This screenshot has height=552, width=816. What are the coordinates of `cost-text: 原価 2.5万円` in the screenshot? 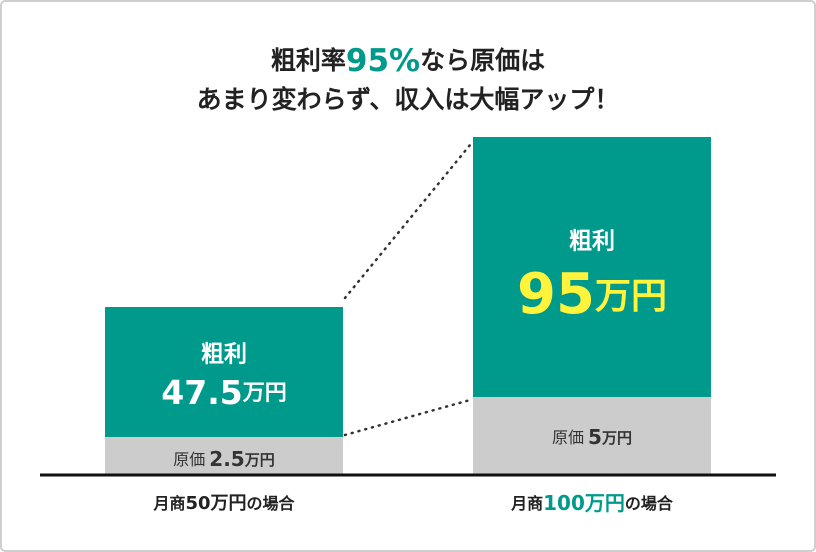 It's located at (223, 459).